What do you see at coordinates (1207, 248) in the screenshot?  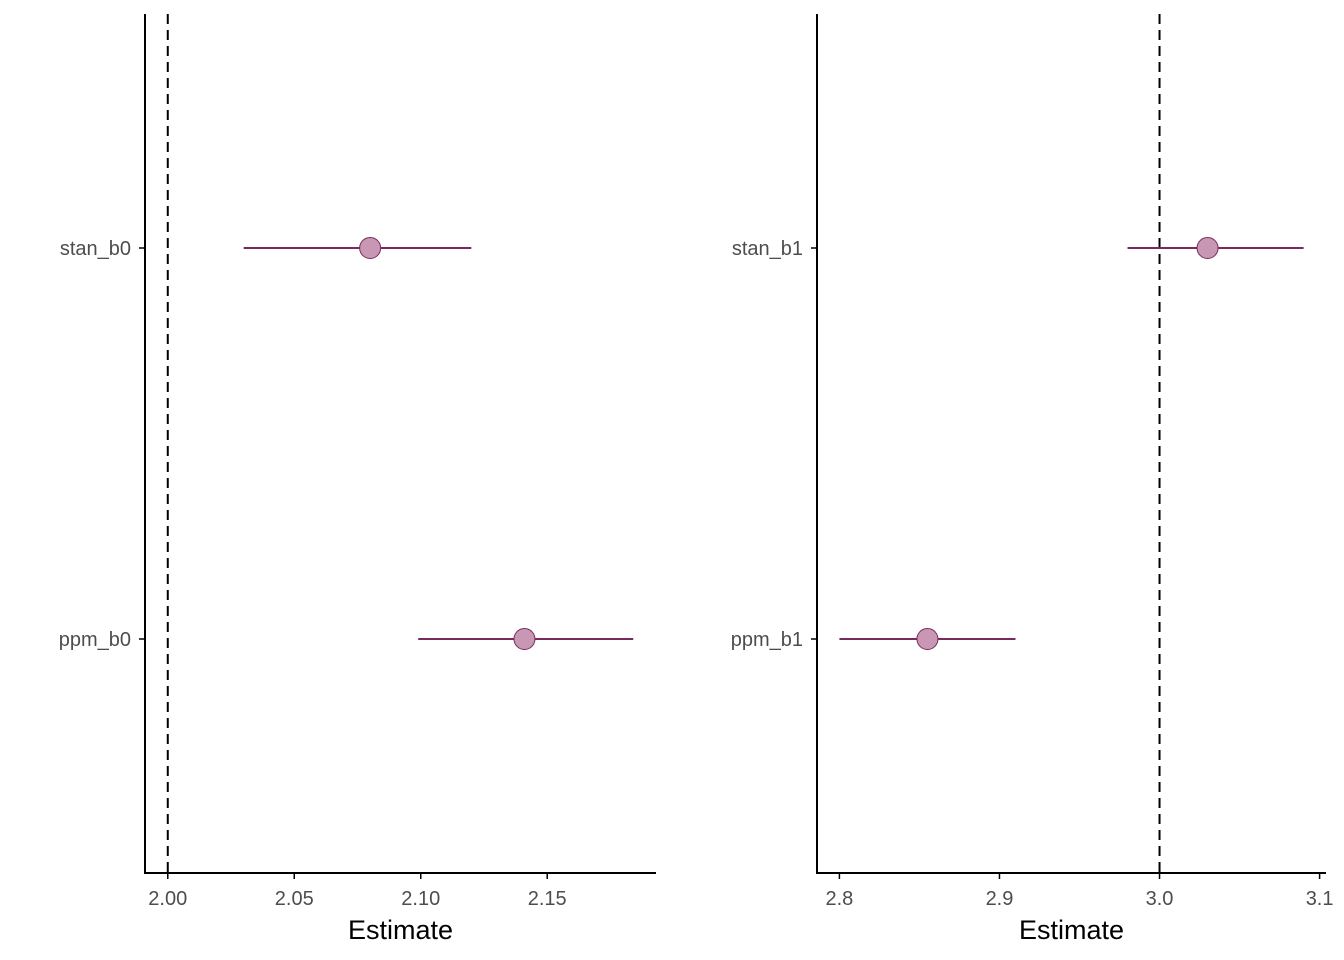 I see `estimate-point-stan_b1` at bounding box center [1207, 248].